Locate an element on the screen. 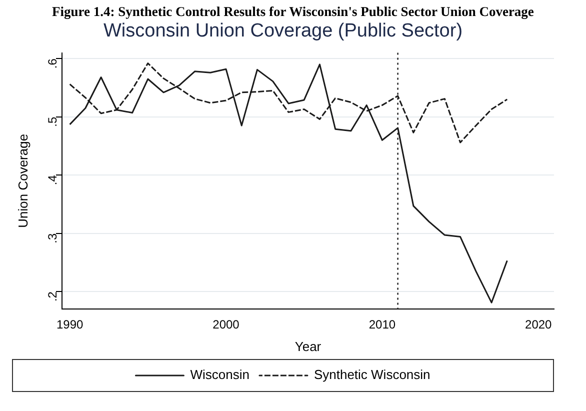 The height and width of the screenshot is (411, 586). x-axis-title: Year is located at coordinates (308, 346).